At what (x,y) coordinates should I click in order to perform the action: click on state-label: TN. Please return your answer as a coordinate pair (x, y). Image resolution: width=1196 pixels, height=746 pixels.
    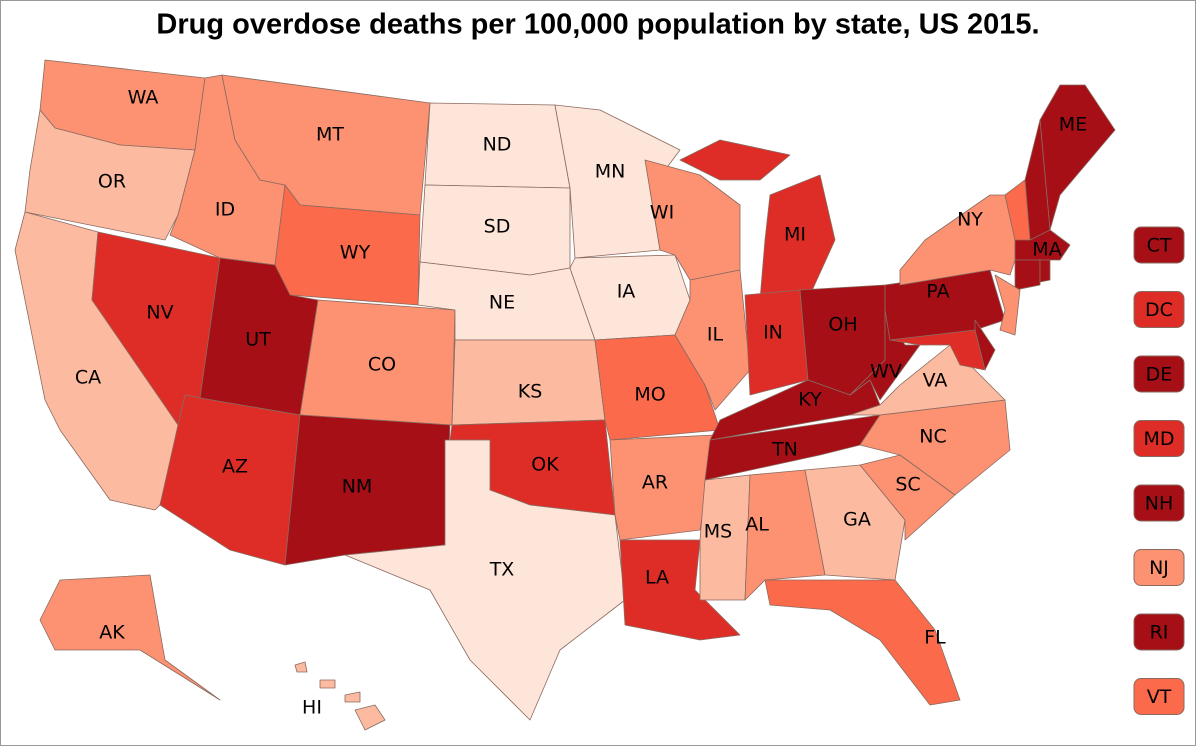
    Looking at the image, I should click on (784, 450).